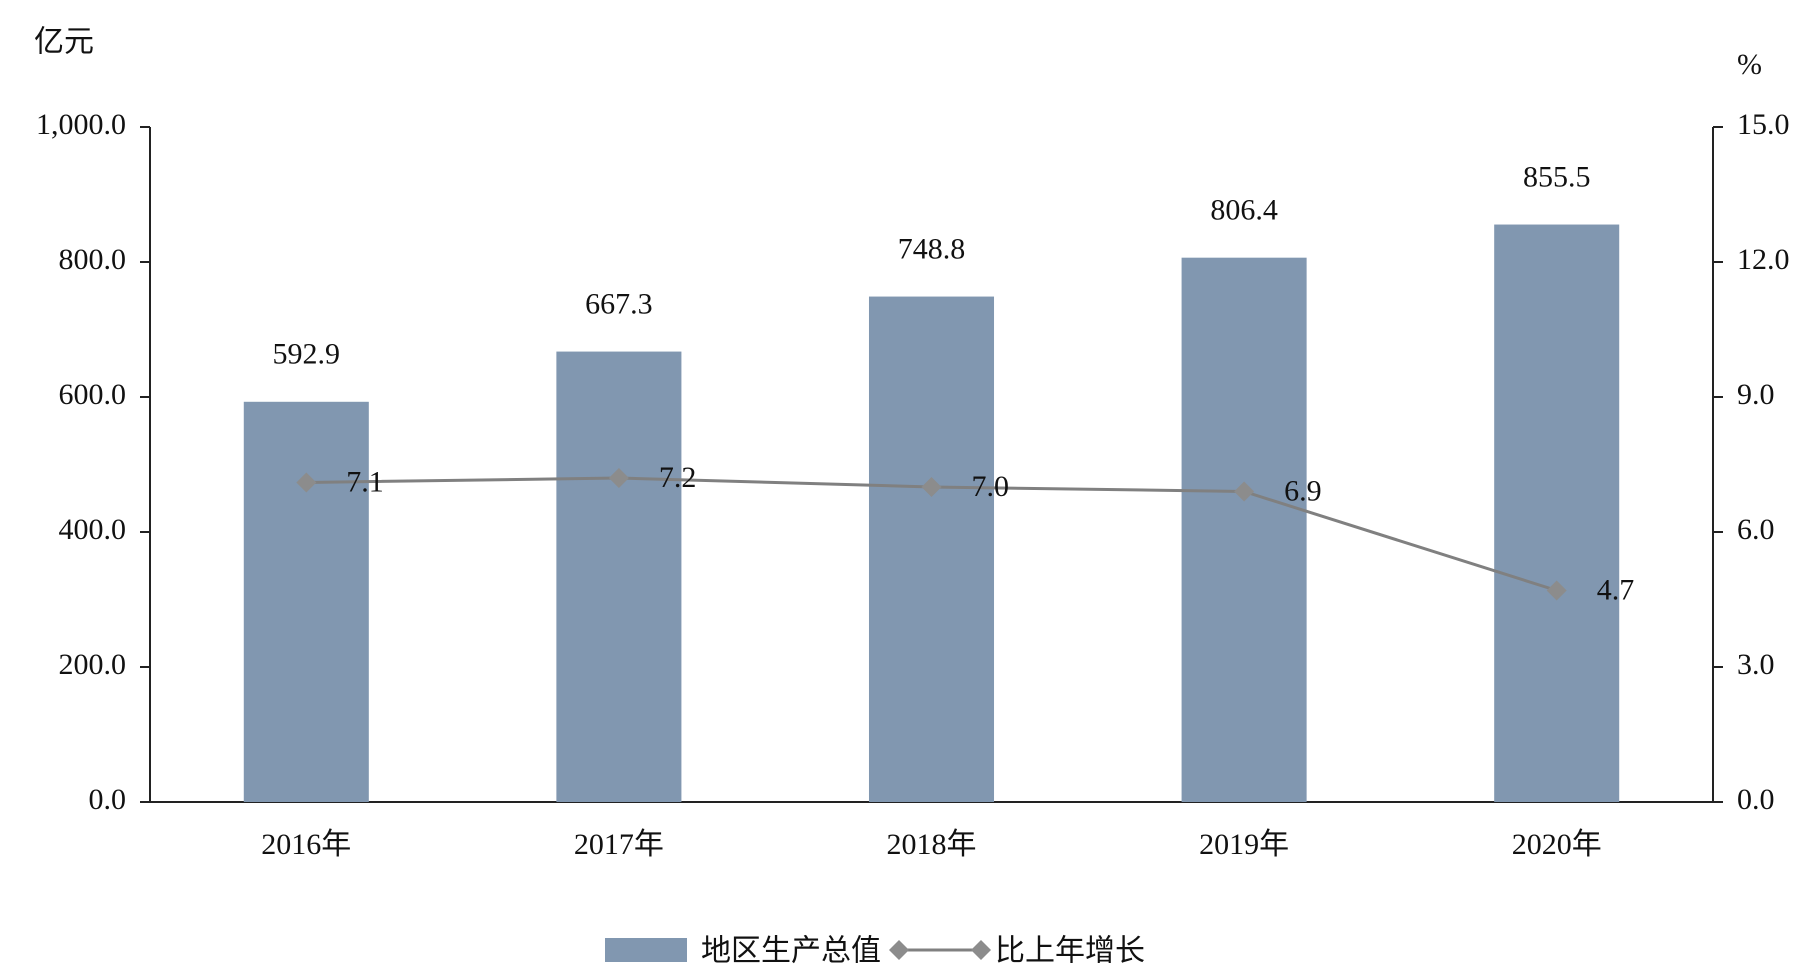  Describe the element at coordinates (991, 486) in the screenshot. I see `line-value-label: 7.0` at that location.